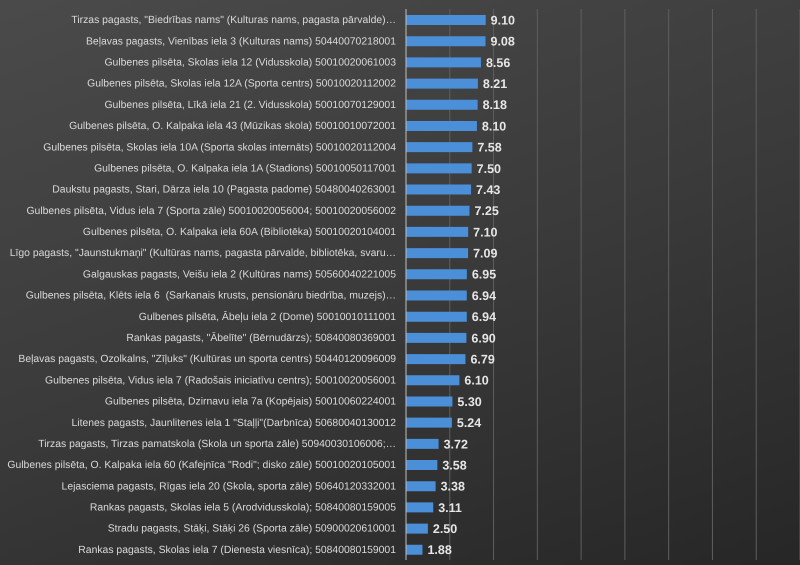 Image resolution: width=800 pixels, height=565 pixels. I want to click on y-tick-label: Gulbenes pilsēta, Ābeļu iela 2 (Dome) 50010010111001, so click(267, 316).